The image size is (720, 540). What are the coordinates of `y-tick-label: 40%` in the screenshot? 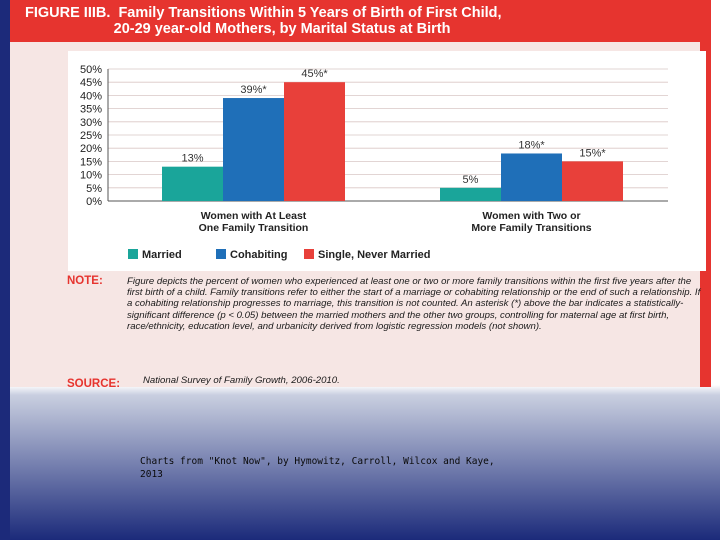 It's located at (91, 96).